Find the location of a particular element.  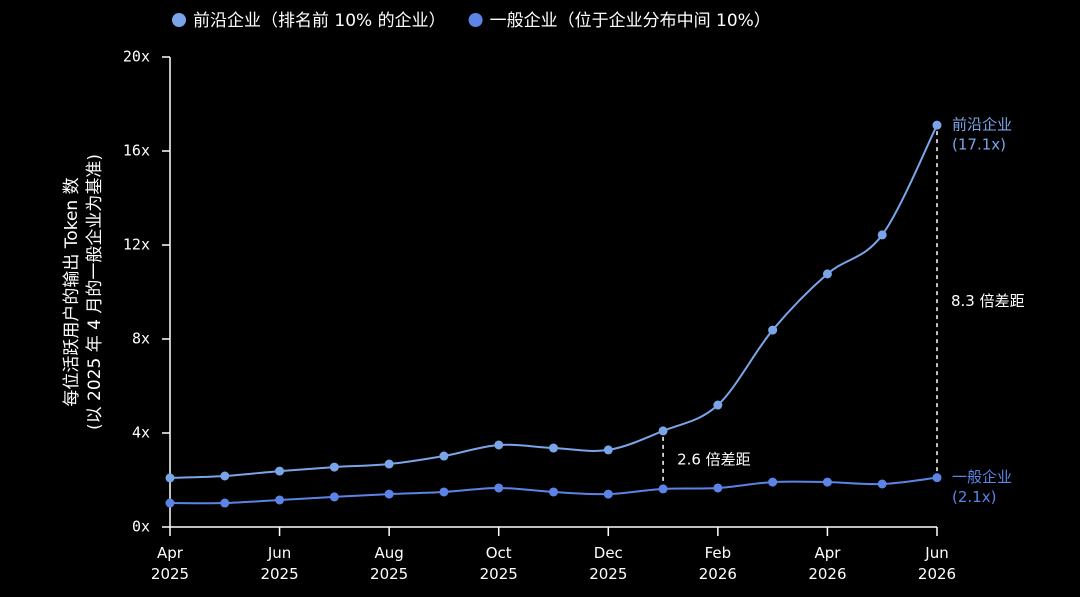

y-tick-label: 16x is located at coordinates (136, 151).